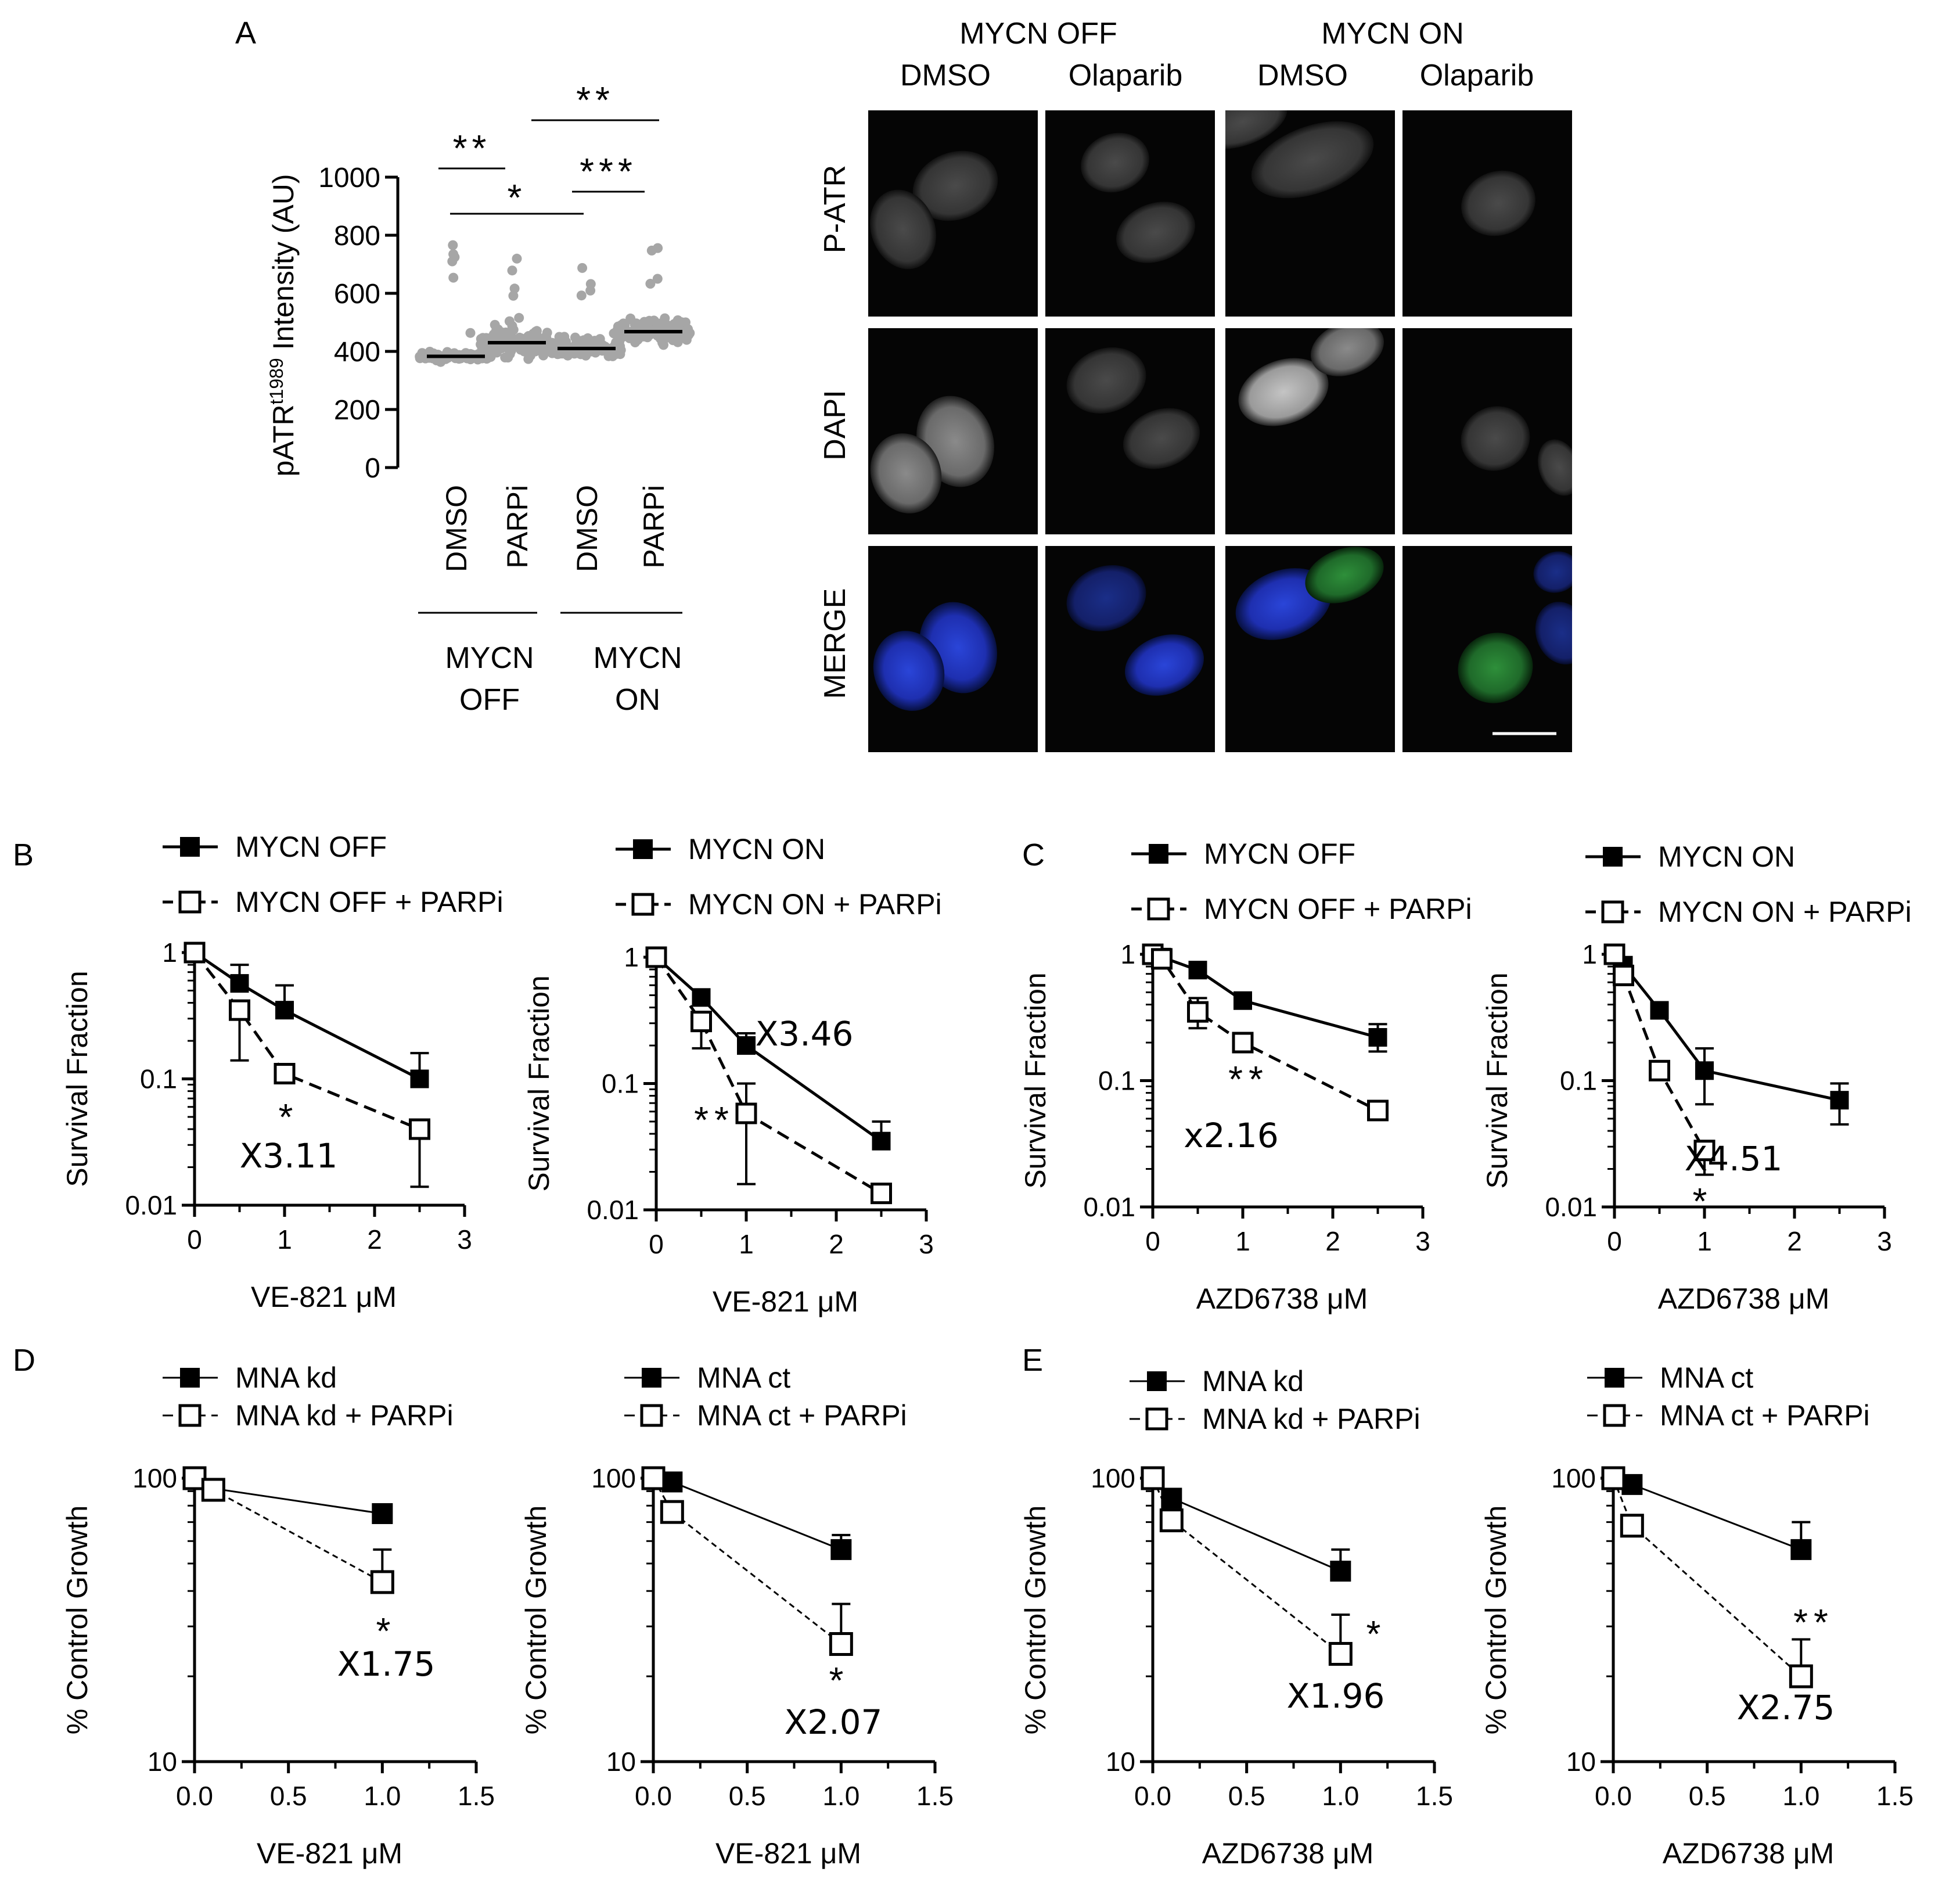  I want to click on panel-label-b: B, so click(24, 855).